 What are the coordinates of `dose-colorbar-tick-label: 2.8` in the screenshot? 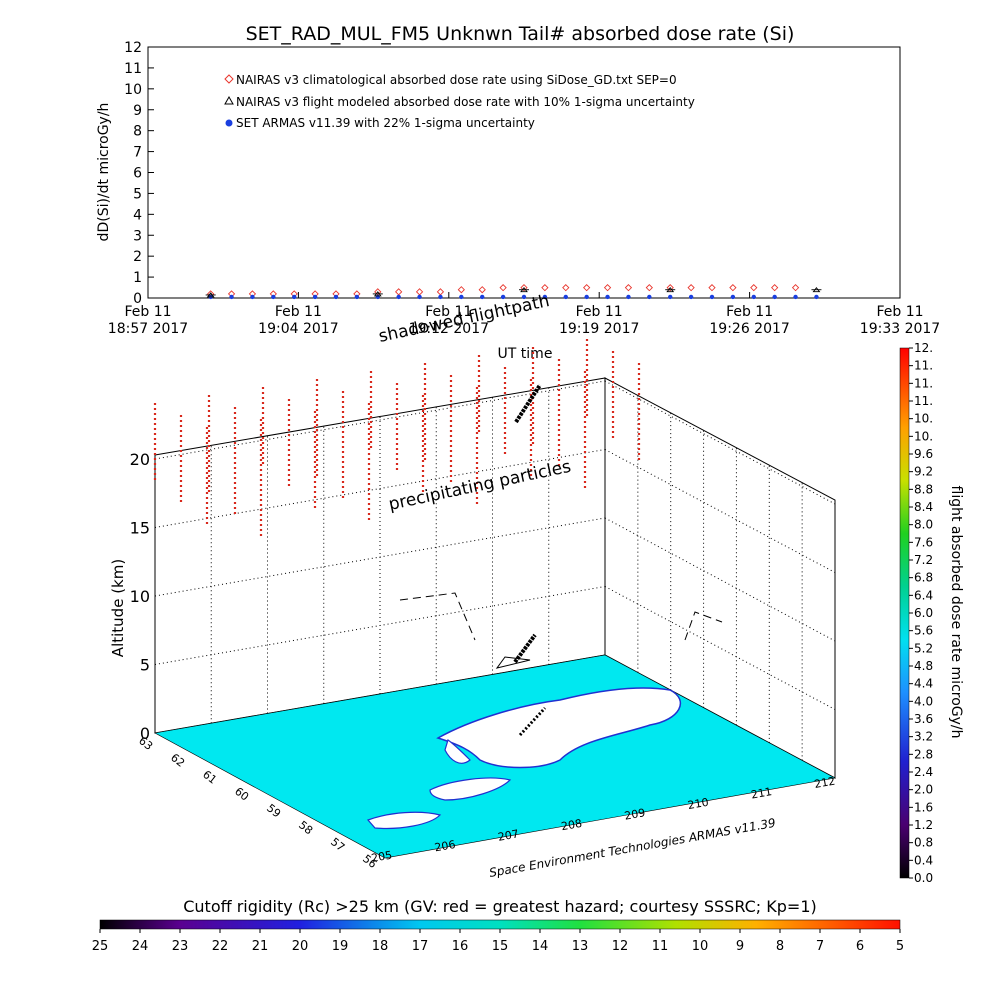 It's located at (923, 754).